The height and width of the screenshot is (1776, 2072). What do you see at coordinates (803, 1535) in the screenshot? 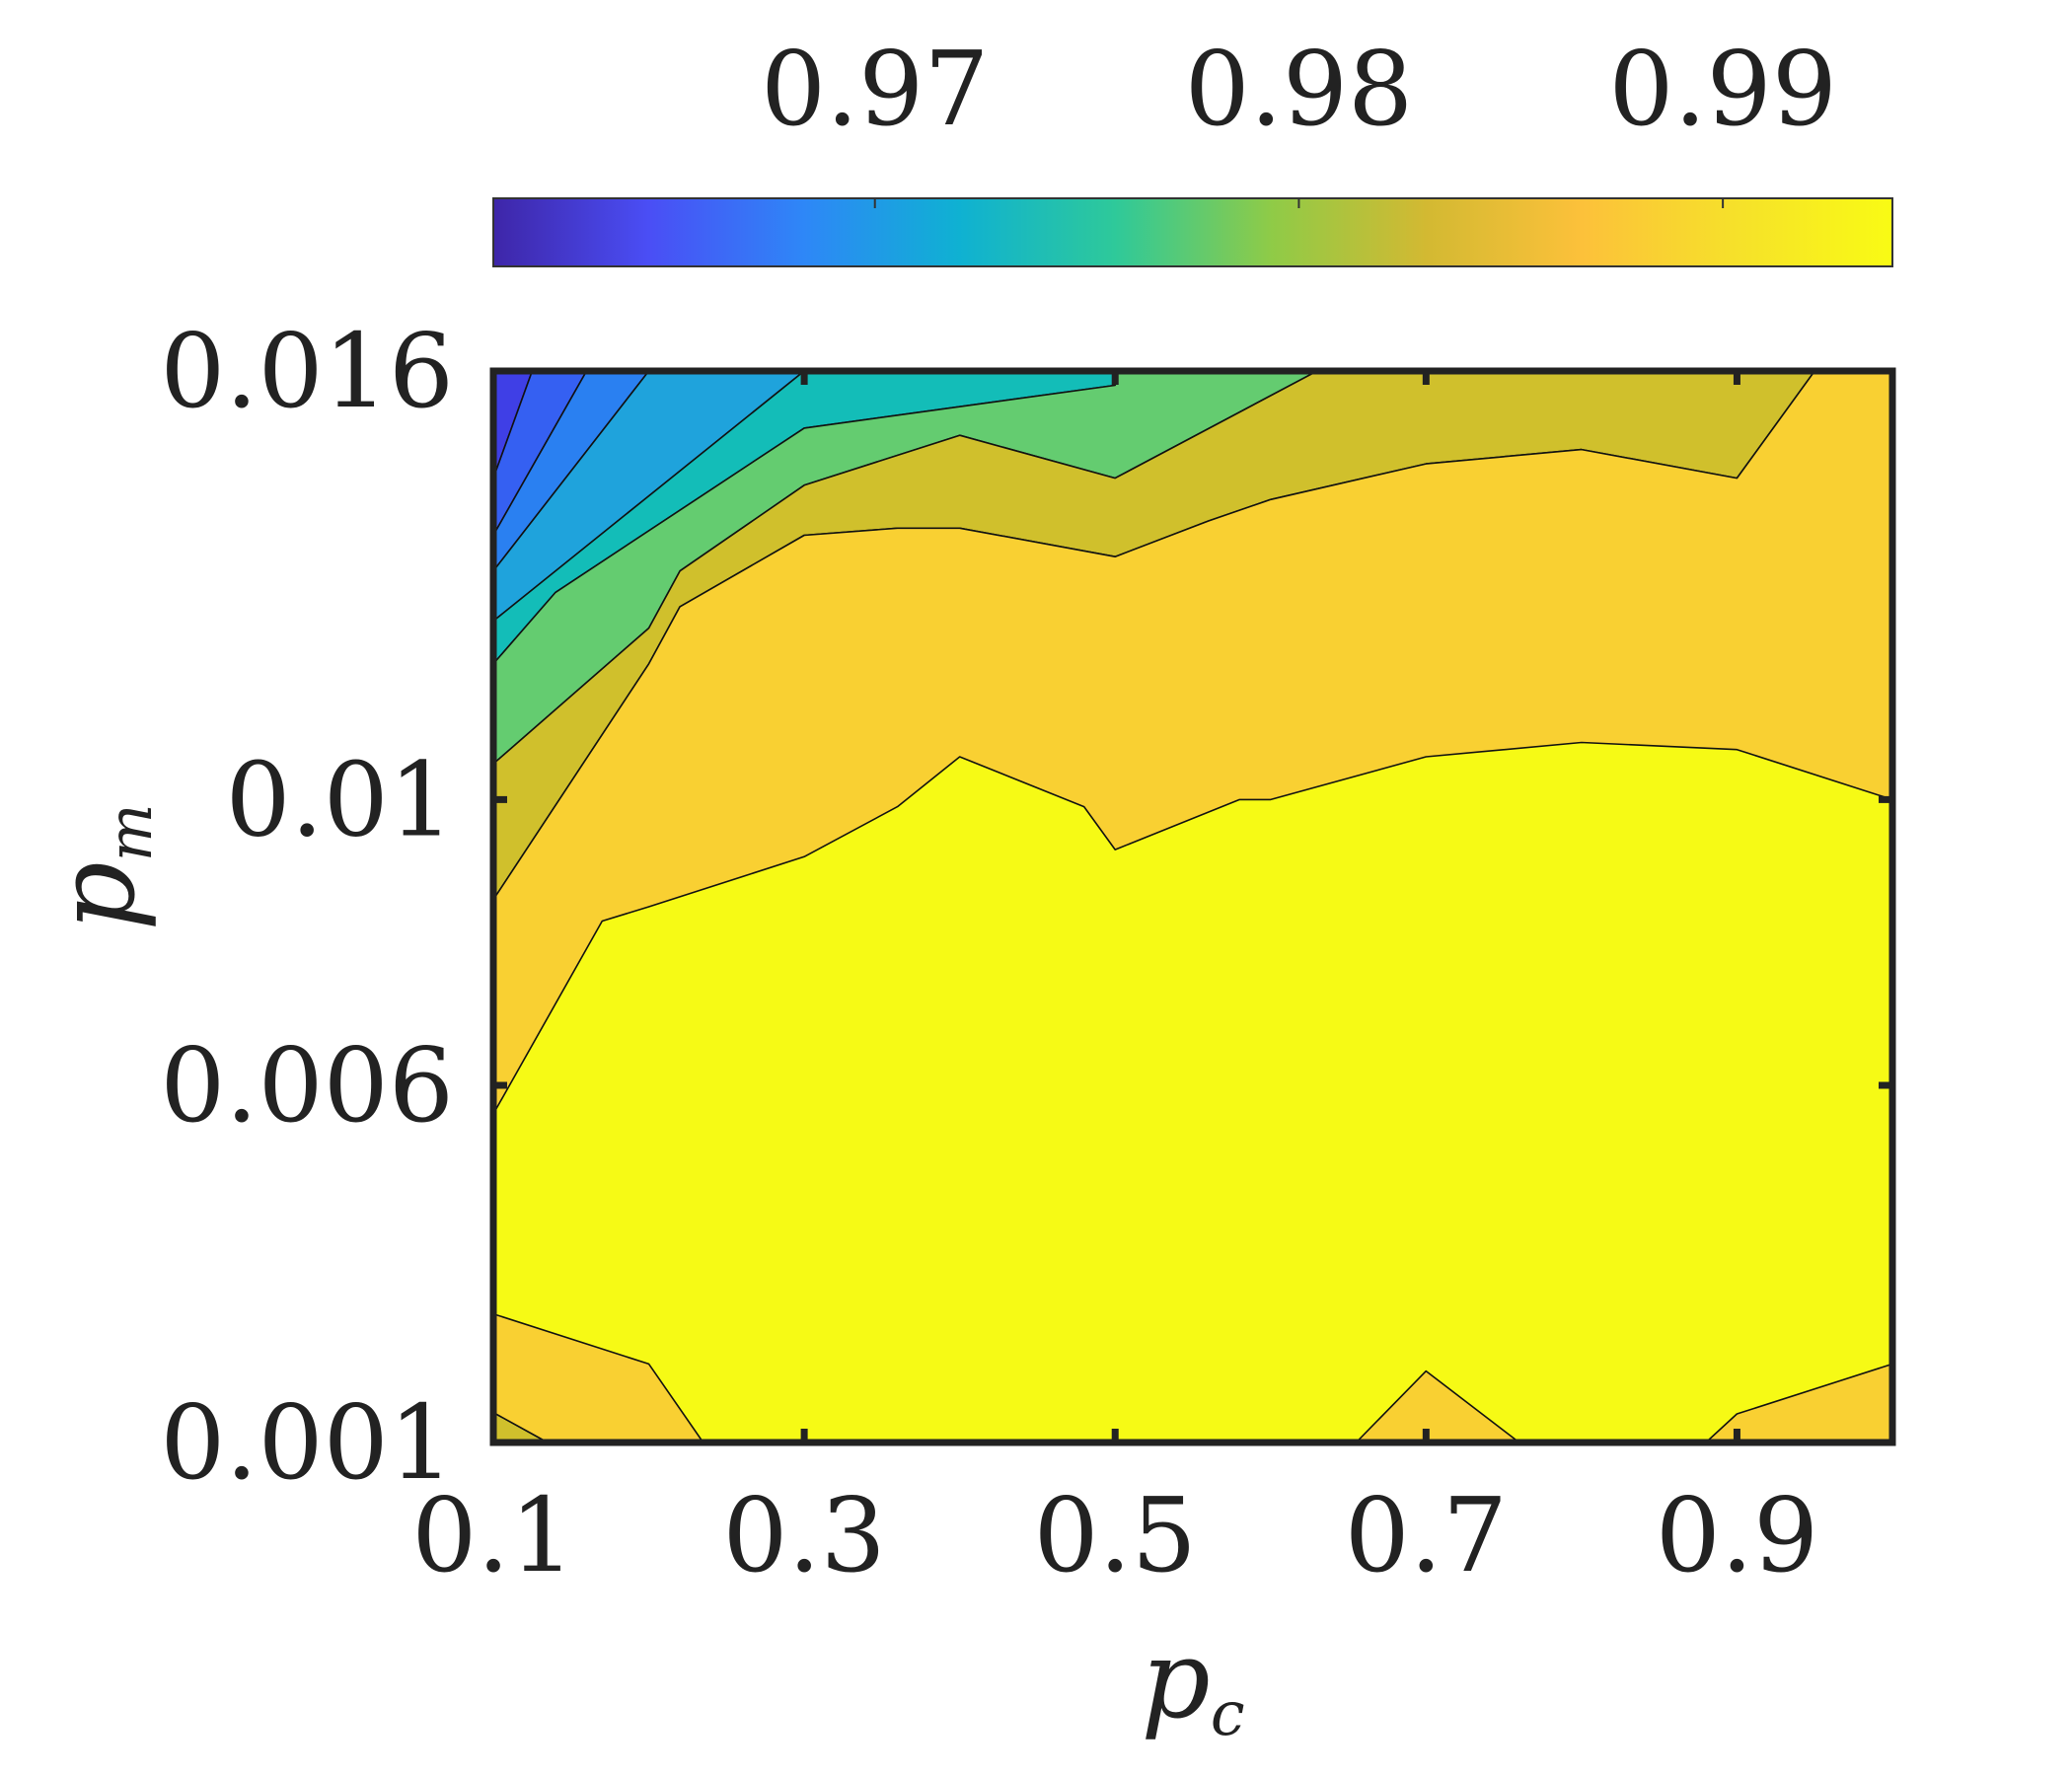
I see `x-tick-label: 0.3` at bounding box center [803, 1535].